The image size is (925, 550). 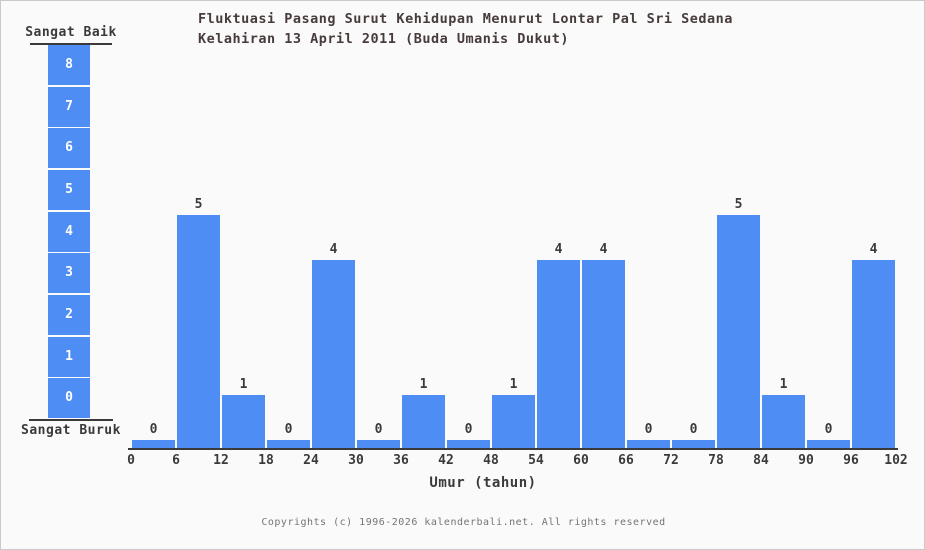 What do you see at coordinates (69, 190) in the screenshot?
I see `scale-level-box-5: 5` at bounding box center [69, 190].